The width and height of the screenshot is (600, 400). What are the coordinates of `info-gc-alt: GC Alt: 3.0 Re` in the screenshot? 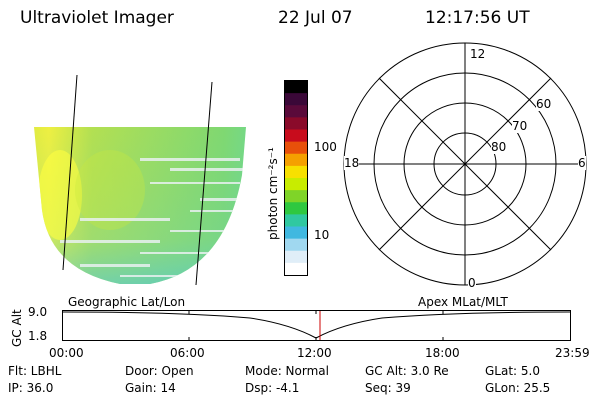 It's located at (407, 371).